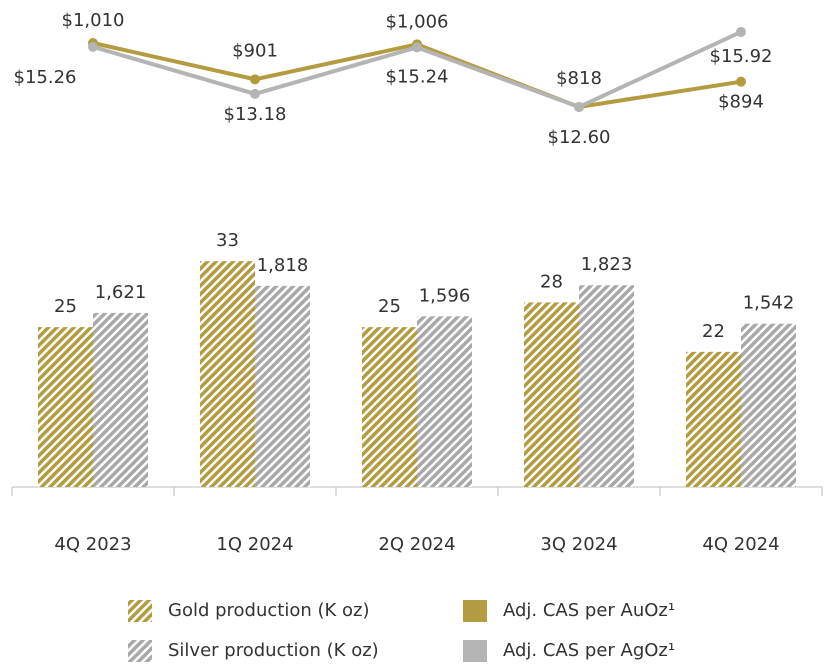 Image resolution: width=831 pixels, height=671 pixels. Describe the element at coordinates (578, 544) in the screenshot. I see `x-tick-label: 3Q 2024` at that location.